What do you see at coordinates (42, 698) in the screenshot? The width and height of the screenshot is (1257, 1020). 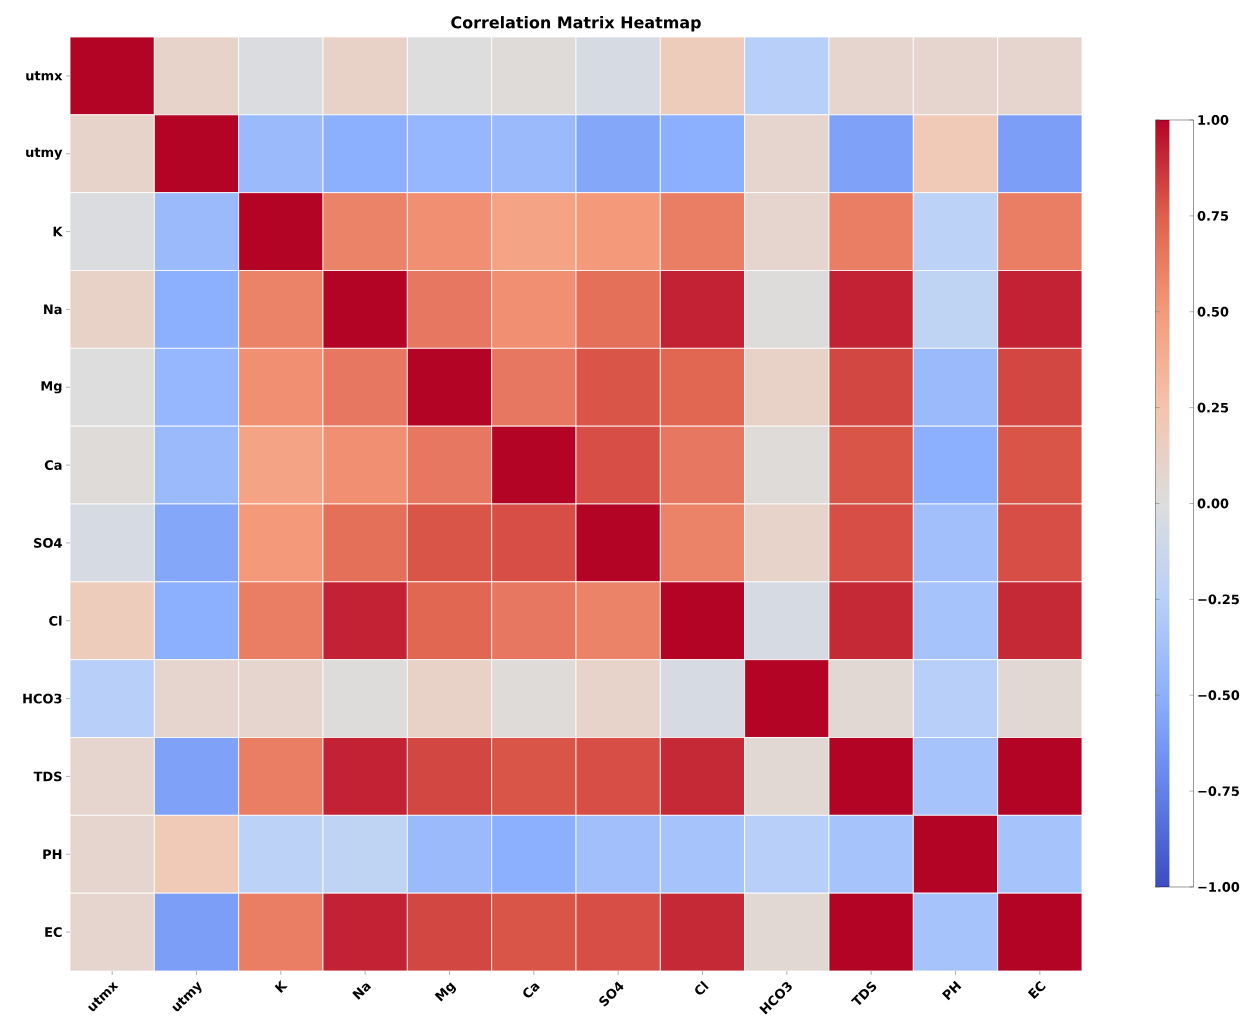 I see `y-tick-label: HCO3` at bounding box center [42, 698].